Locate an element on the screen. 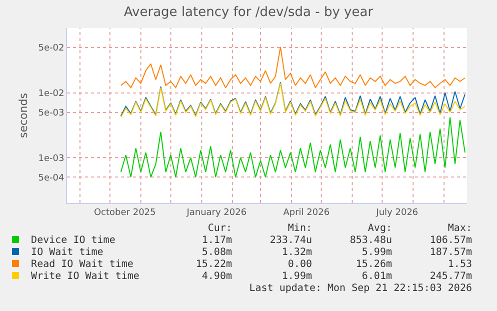 This screenshot has width=497, height=311. y-tick-label: 5e-02 is located at coordinates (51, 49).